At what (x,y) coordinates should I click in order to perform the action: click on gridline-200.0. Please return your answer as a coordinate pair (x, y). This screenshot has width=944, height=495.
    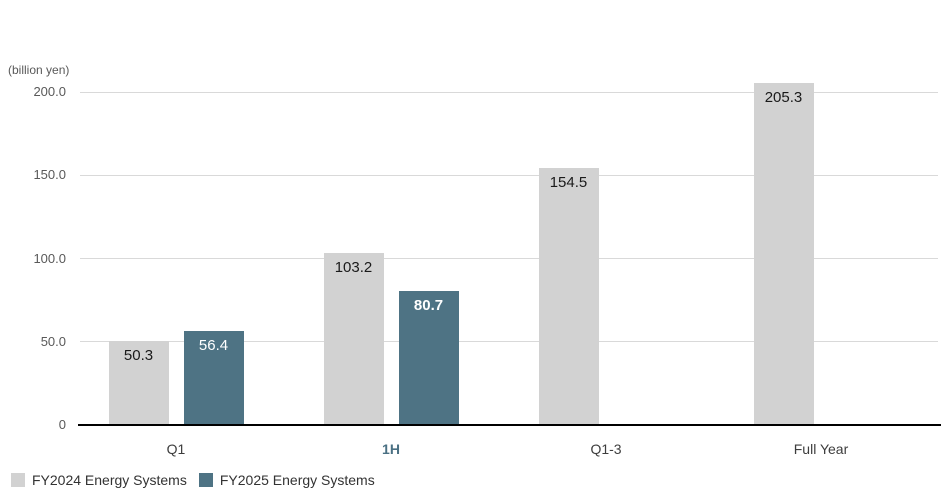
    Looking at the image, I should click on (509, 92).